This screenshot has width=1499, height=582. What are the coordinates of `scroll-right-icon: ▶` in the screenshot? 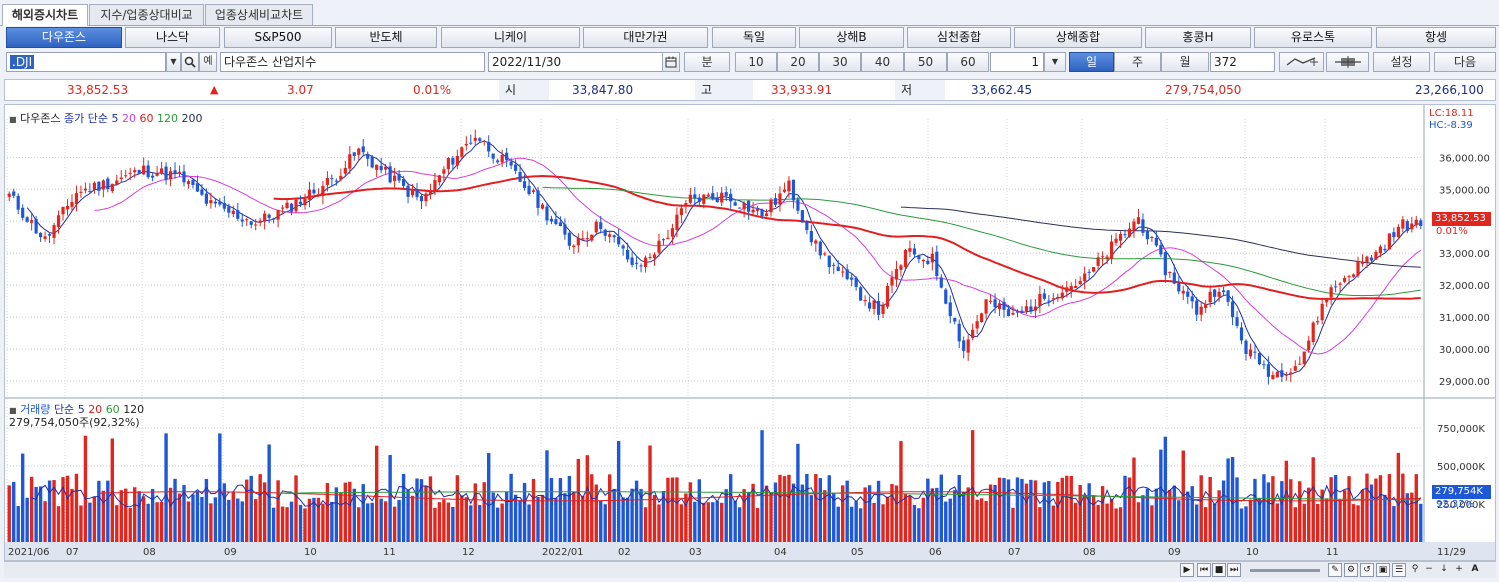 It's located at (1187, 570).